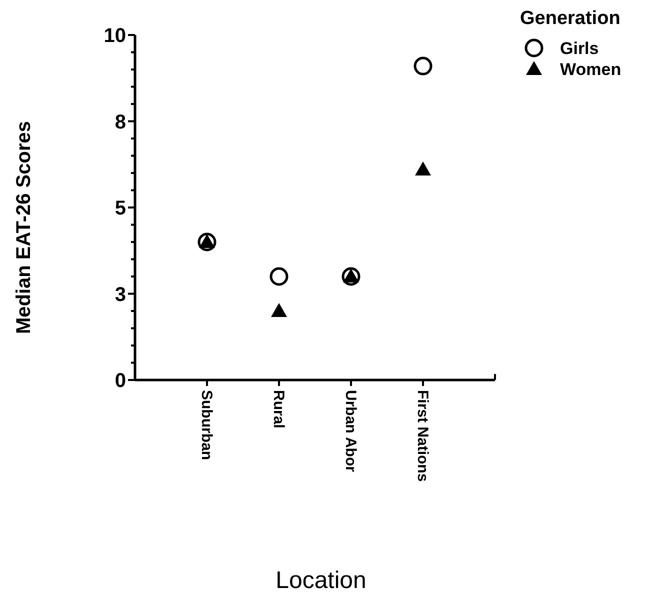 This screenshot has height=597, width=662. What do you see at coordinates (24, 227) in the screenshot?
I see `y-axis-title: Median EAT-26 Scores` at bounding box center [24, 227].